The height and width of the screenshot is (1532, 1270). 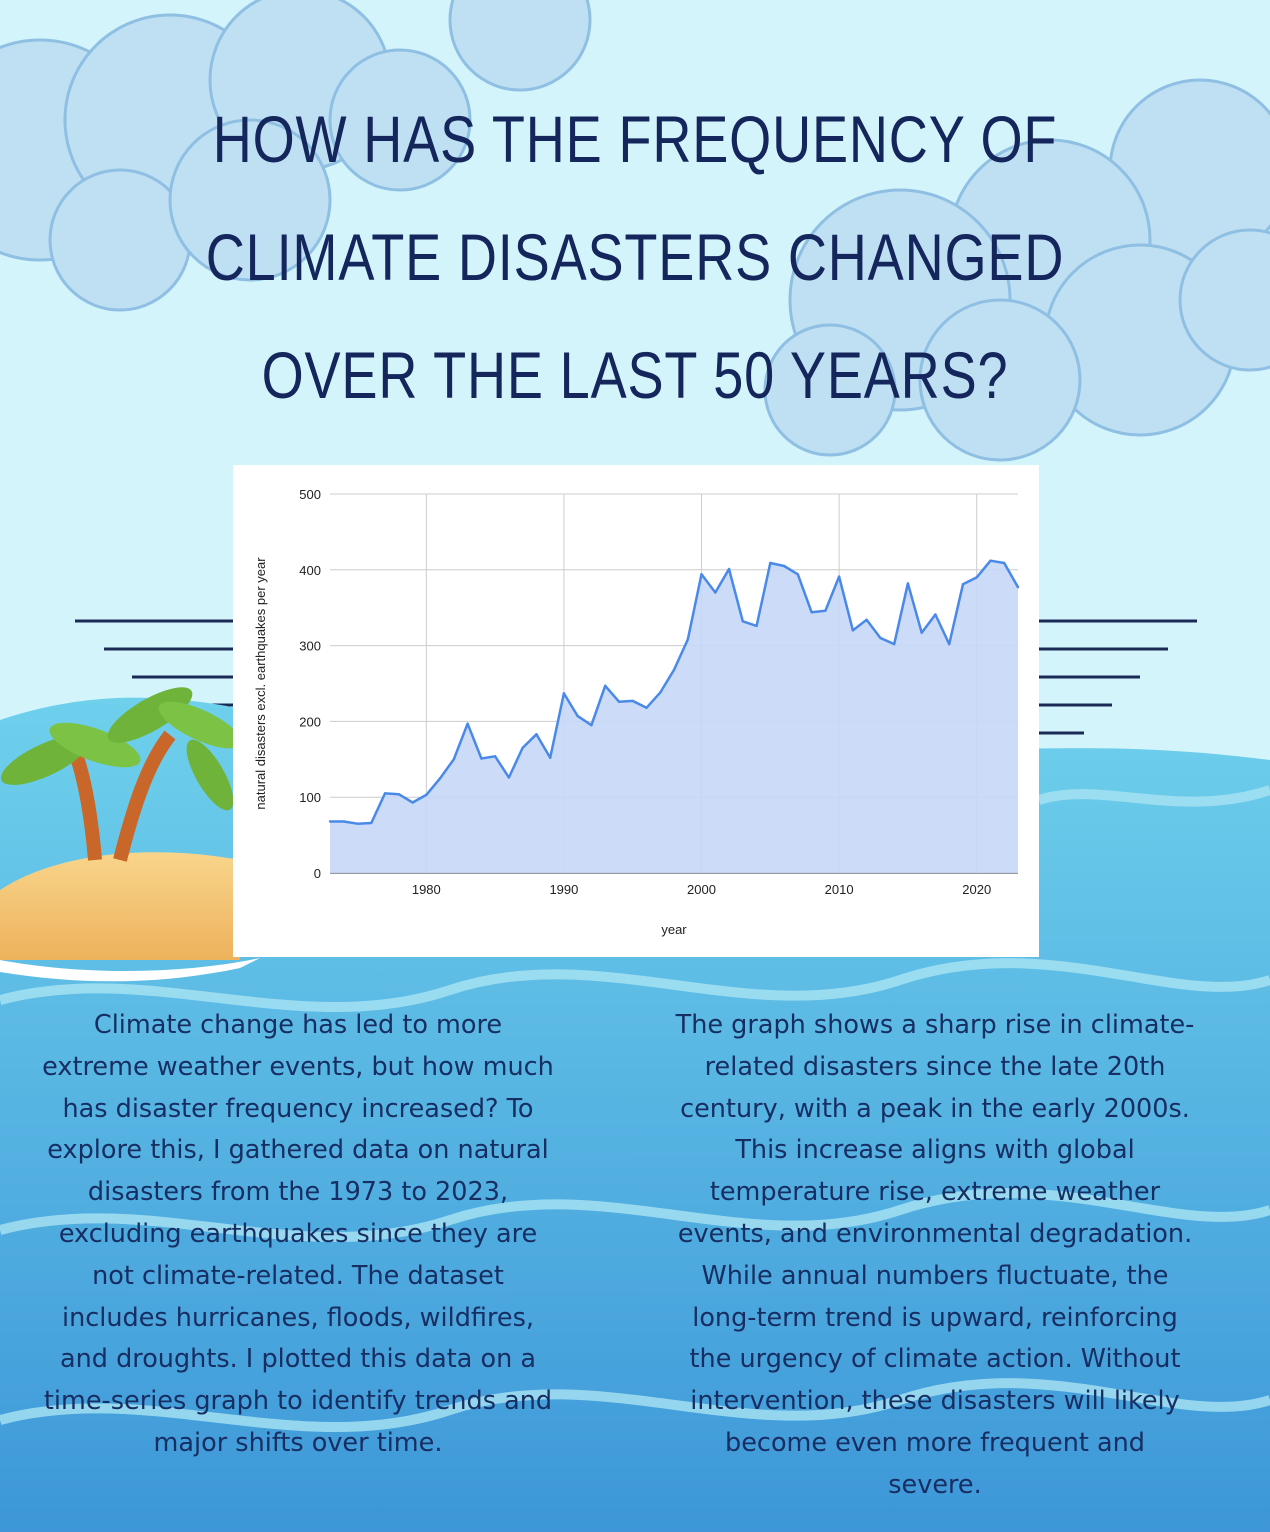 What do you see at coordinates (635, 139) in the screenshot?
I see `title-line: HOW HAS THE FREQUENCY OF` at bounding box center [635, 139].